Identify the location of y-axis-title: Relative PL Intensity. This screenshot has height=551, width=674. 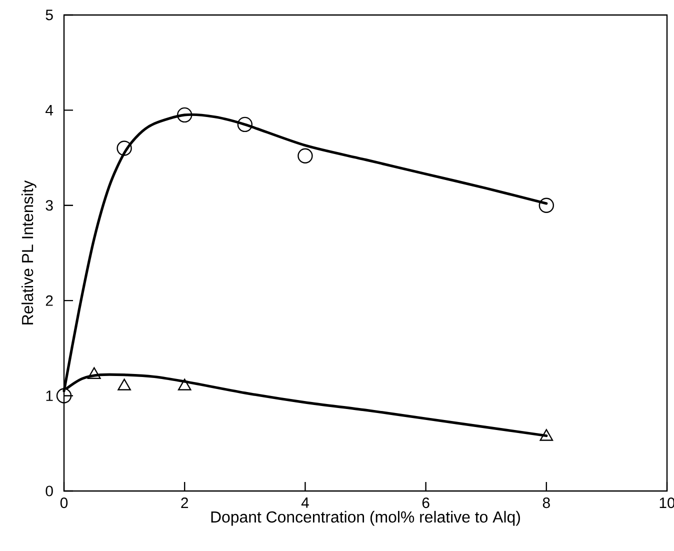
(28, 252).